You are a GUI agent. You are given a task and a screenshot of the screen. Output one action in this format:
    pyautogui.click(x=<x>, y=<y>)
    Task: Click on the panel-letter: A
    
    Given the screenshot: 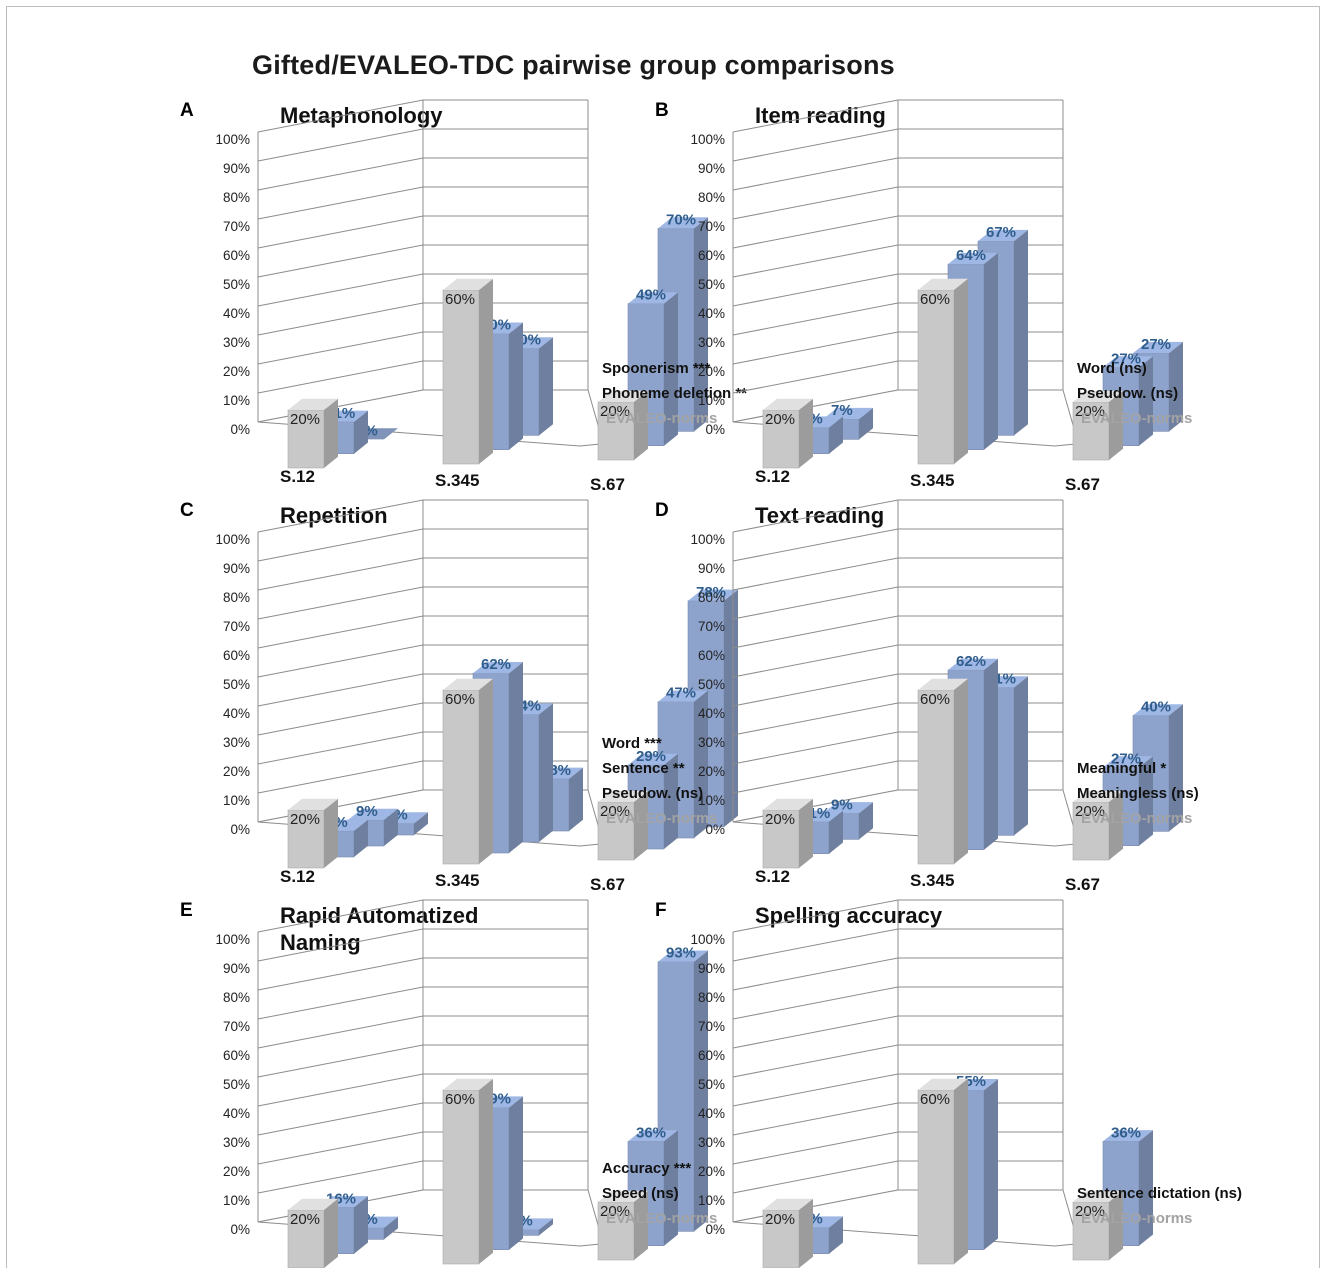 What is the action you would take?
    pyautogui.click(x=187, y=110)
    